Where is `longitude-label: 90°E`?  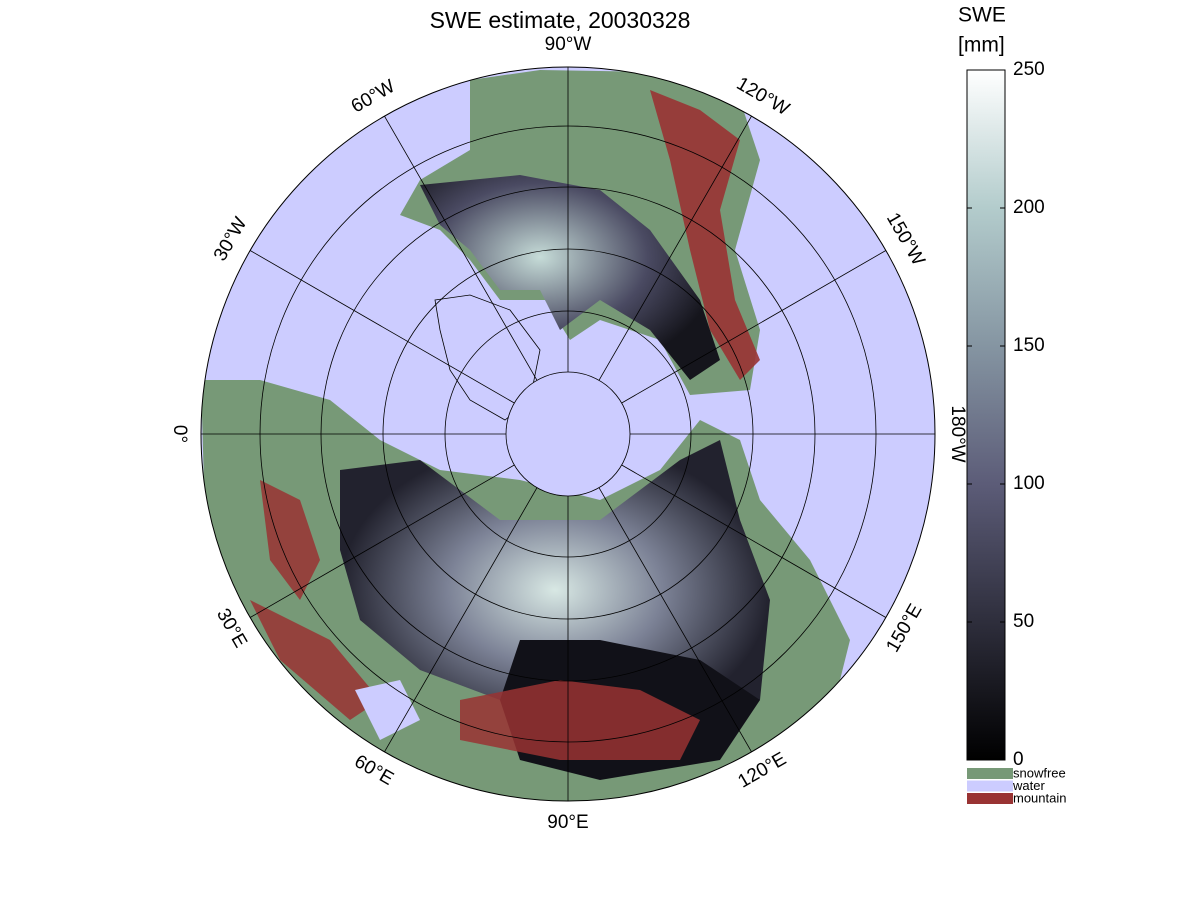
longitude-label: 90°E is located at coordinates (567, 822).